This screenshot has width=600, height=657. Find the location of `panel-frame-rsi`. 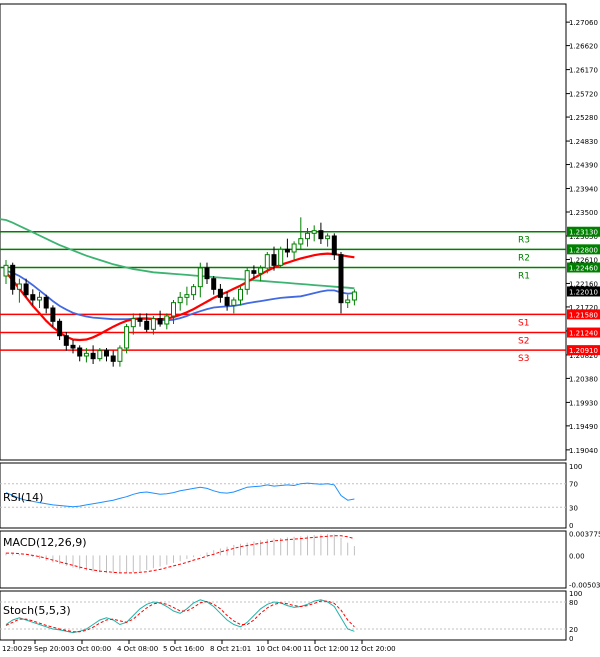

panel-frame-rsi is located at coordinates (283, 495).